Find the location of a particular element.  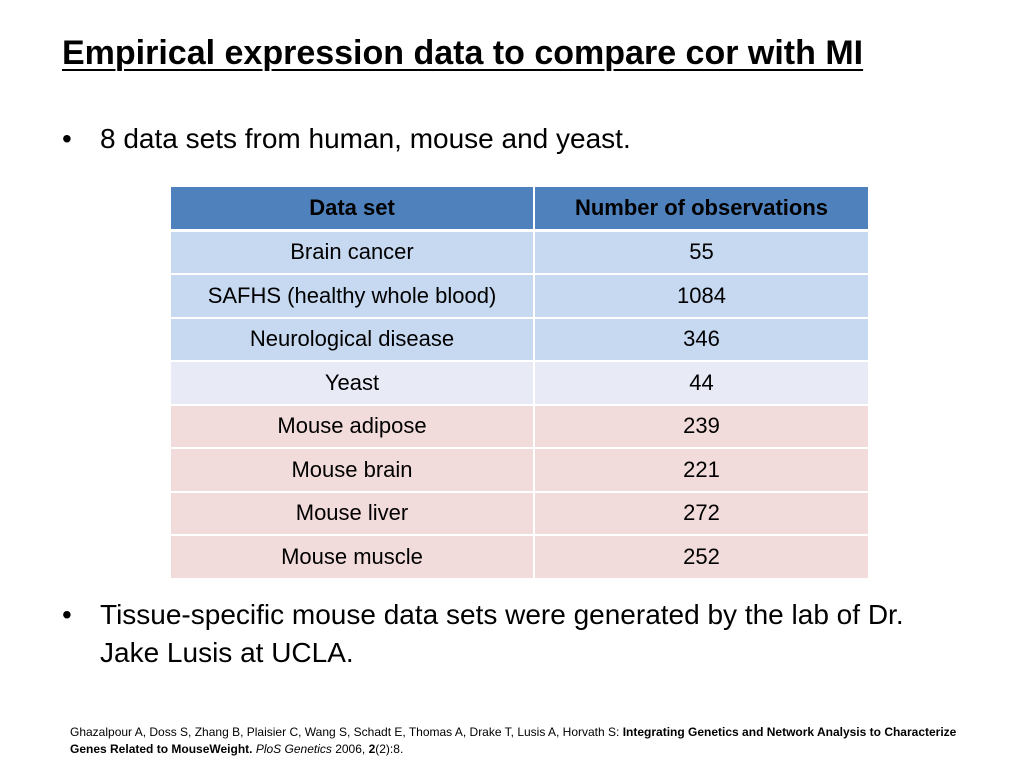

observations-cell: 44 is located at coordinates (701, 383).